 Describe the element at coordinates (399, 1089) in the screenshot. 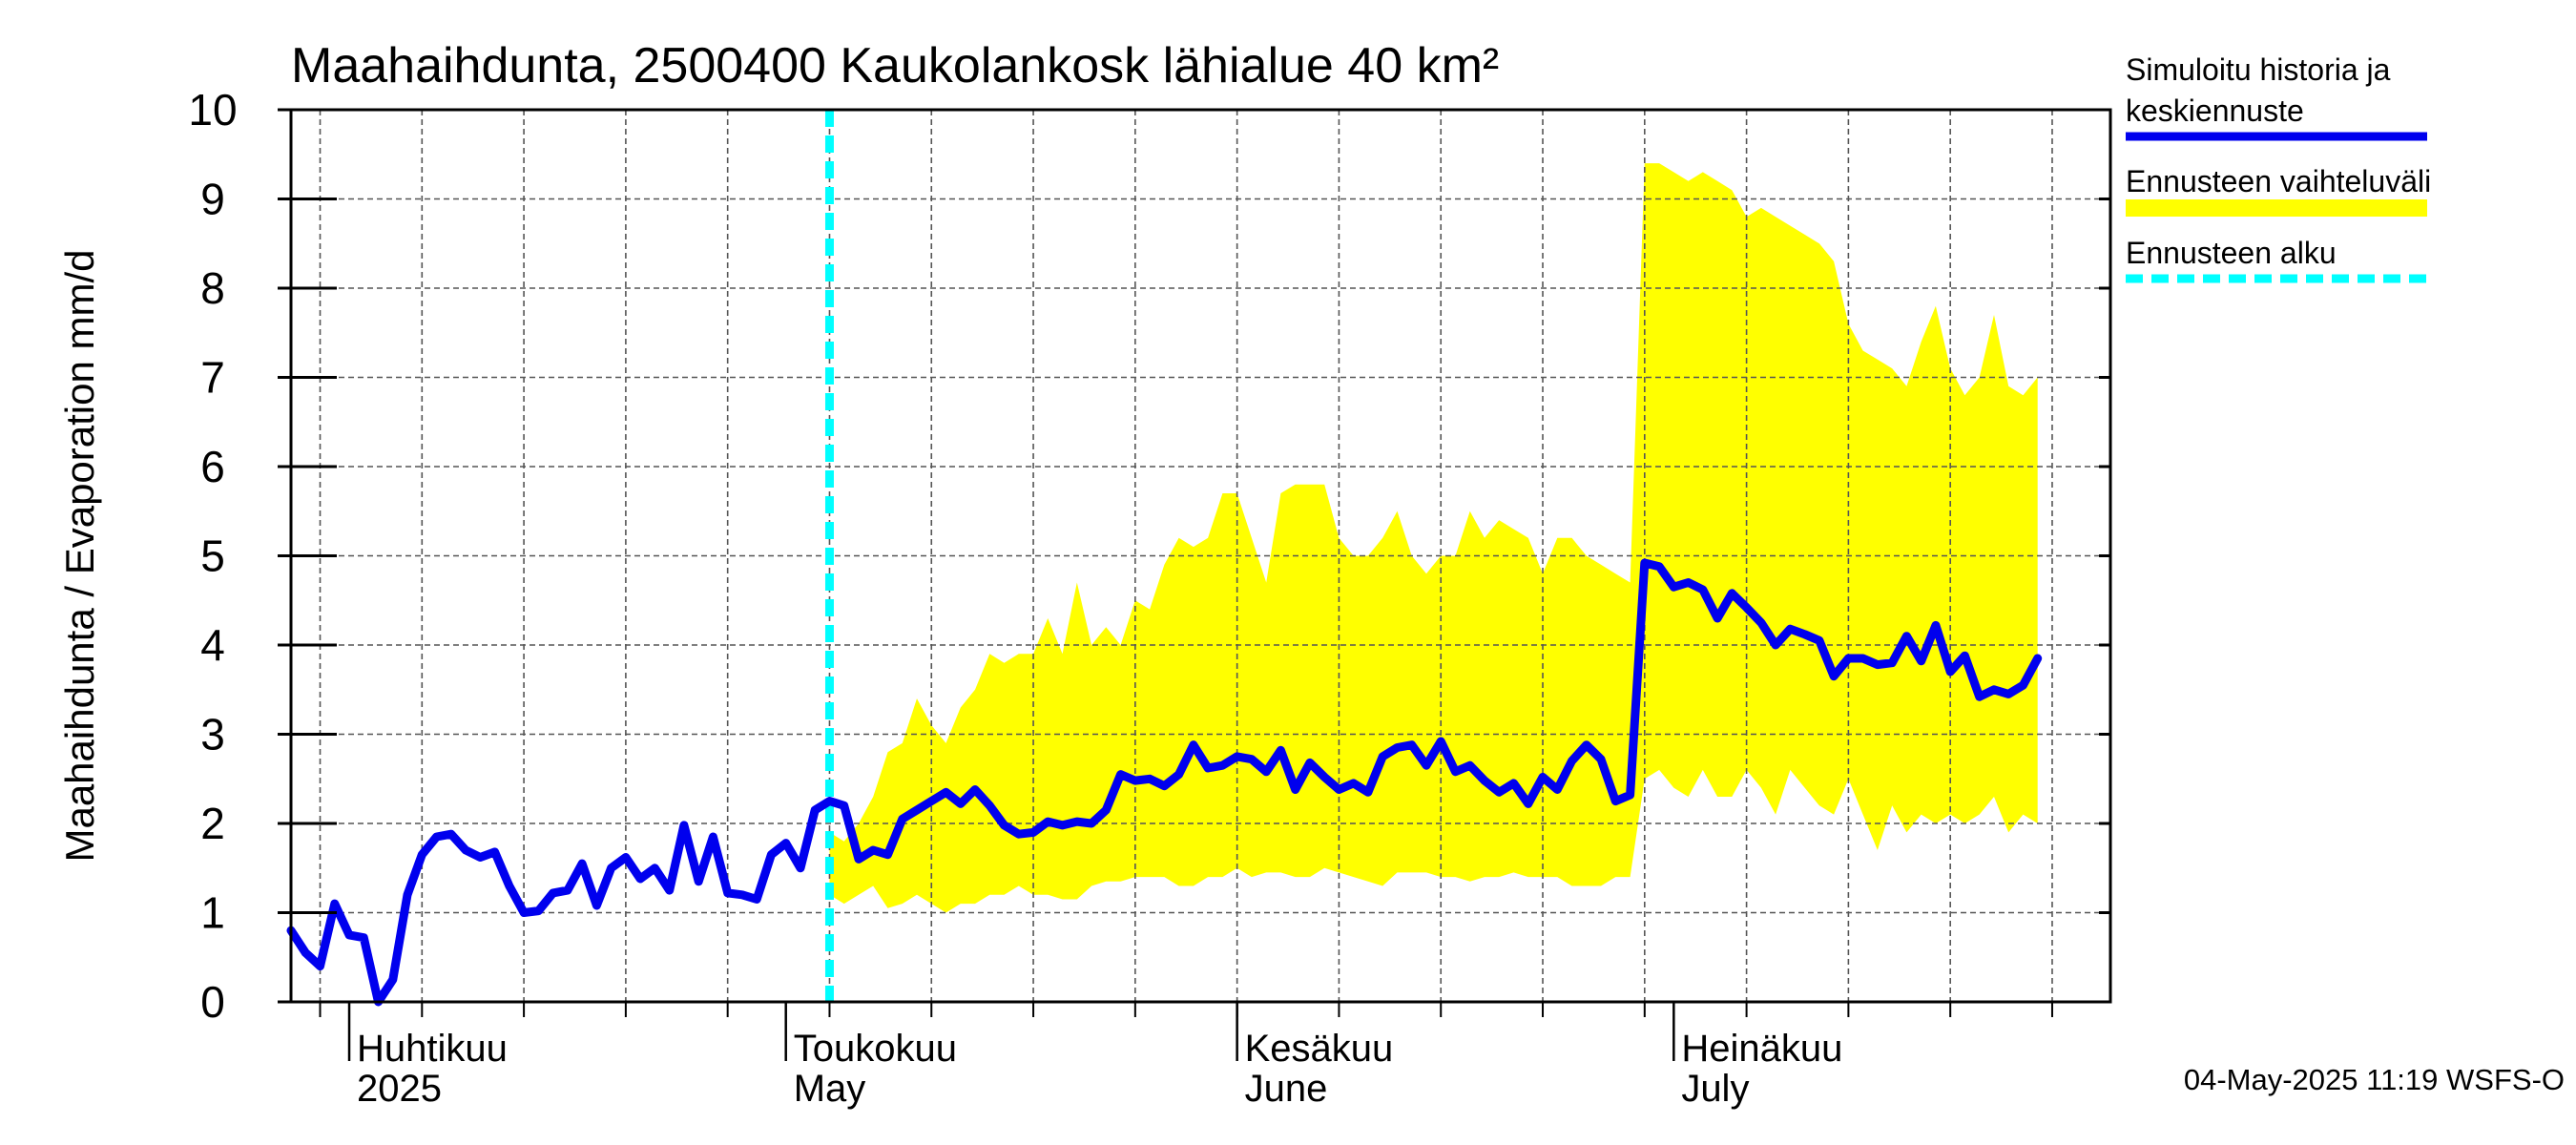

I see `x-month-label-secondary: 2025` at that location.